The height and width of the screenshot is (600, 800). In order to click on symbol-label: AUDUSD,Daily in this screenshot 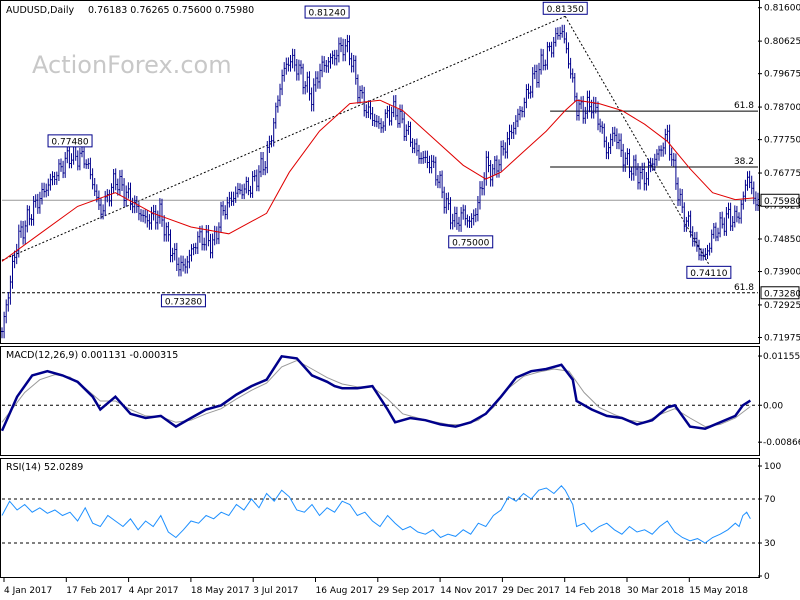, I will do `click(40, 10)`.